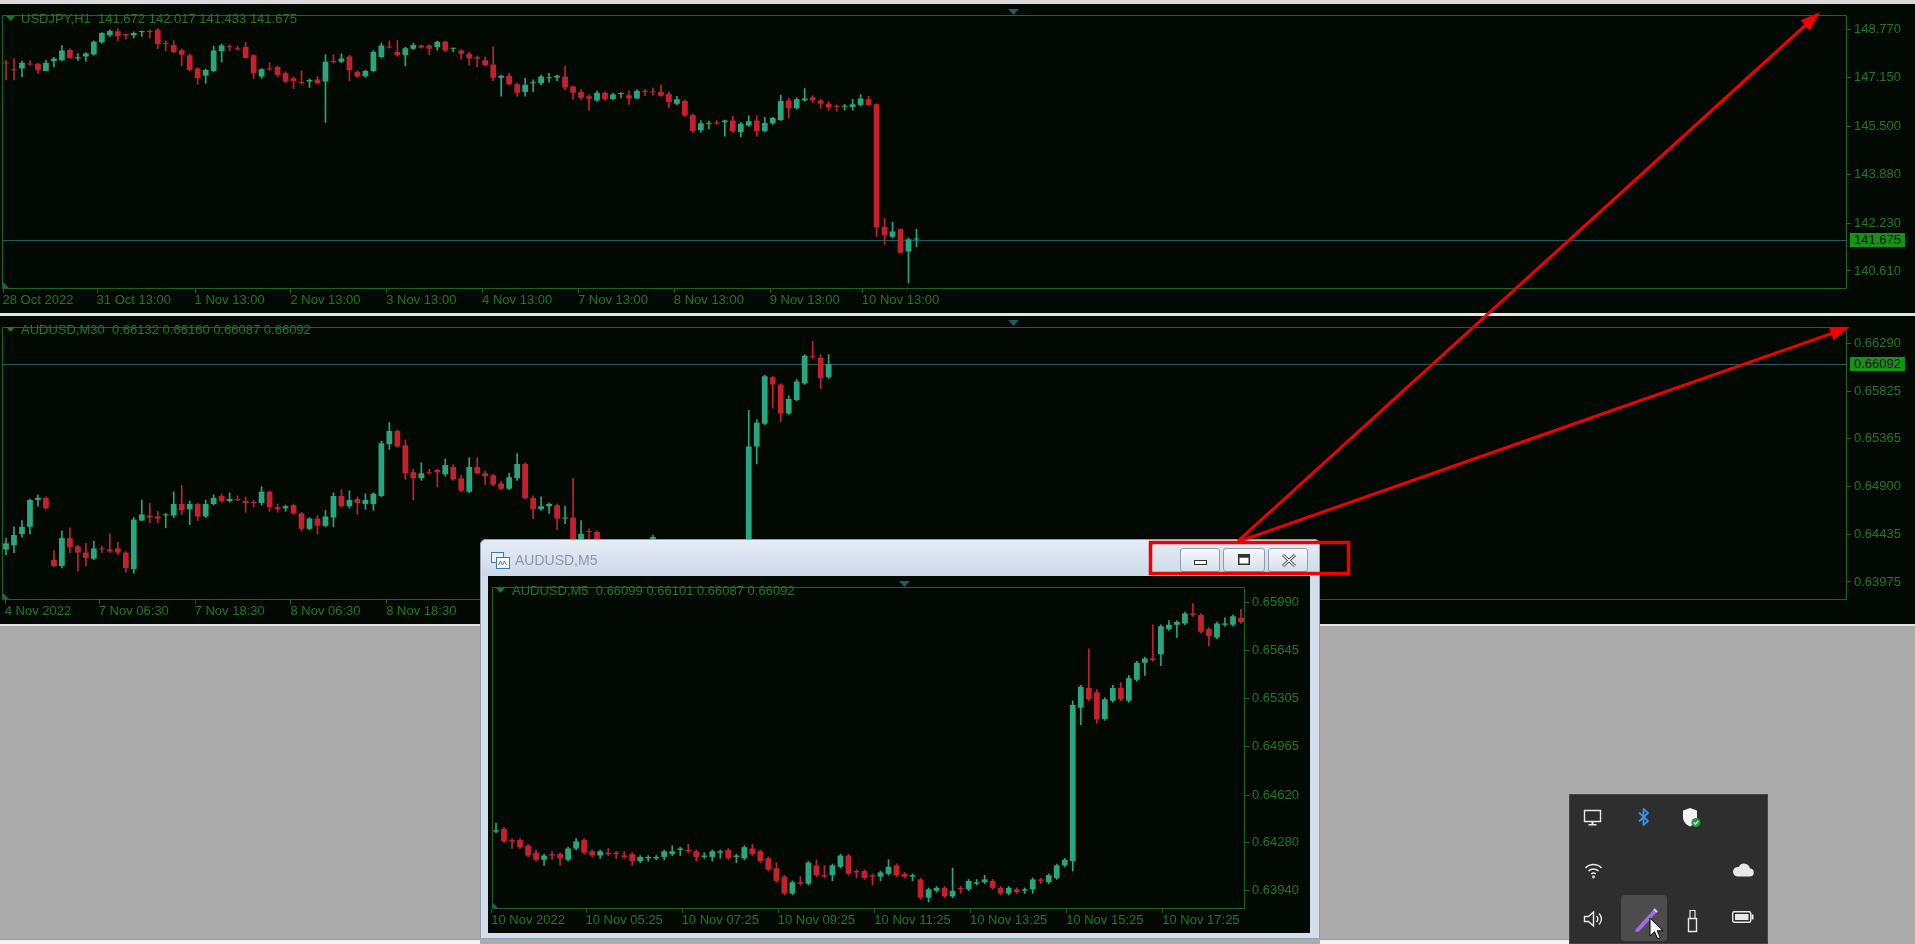 The width and height of the screenshot is (1915, 944). What do you see at coordinates (133, 611) in the screenshot?
I see `x-tick-label: 7 Nov 06:30` at bounding box center [133, 611].